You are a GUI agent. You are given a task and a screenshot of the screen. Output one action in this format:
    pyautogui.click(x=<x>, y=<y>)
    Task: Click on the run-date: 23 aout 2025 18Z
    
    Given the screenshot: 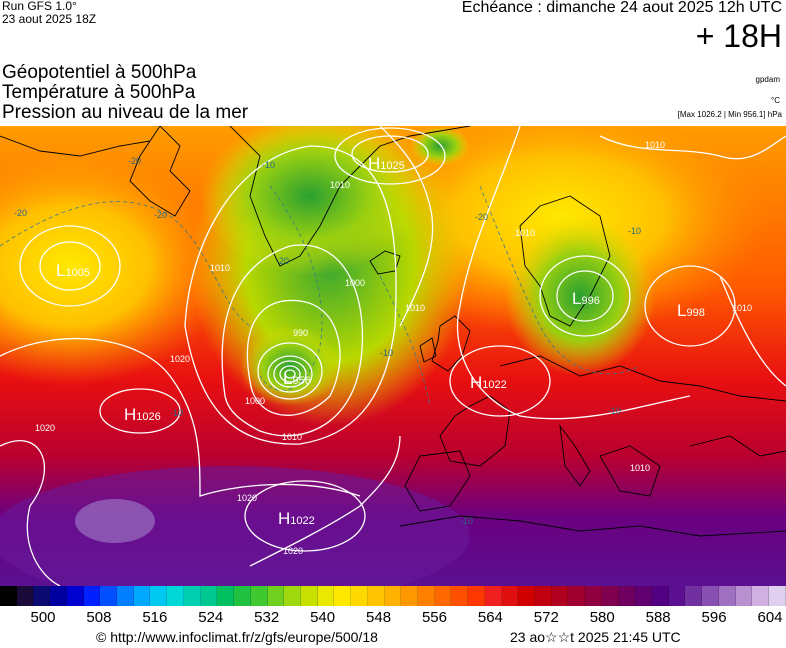 What is the action you would take?
    pyautogui.click(x=49, y=19)
    